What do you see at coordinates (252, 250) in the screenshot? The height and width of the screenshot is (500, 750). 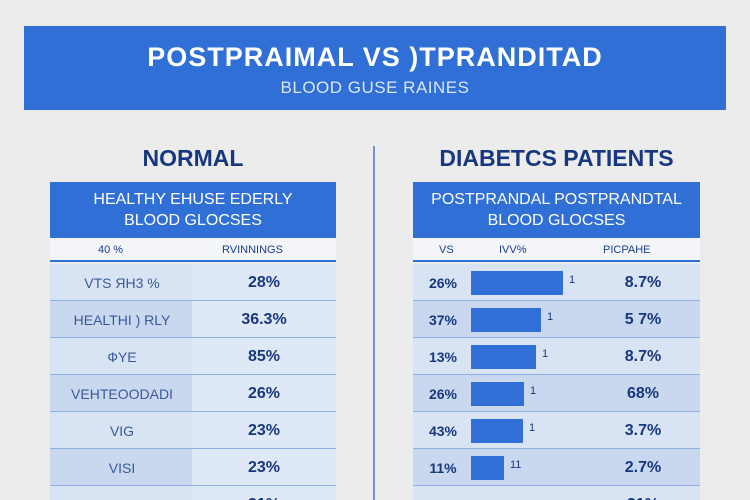 I see `normal-col2-header: RVINNINGS` at bounding box center [252, 250].